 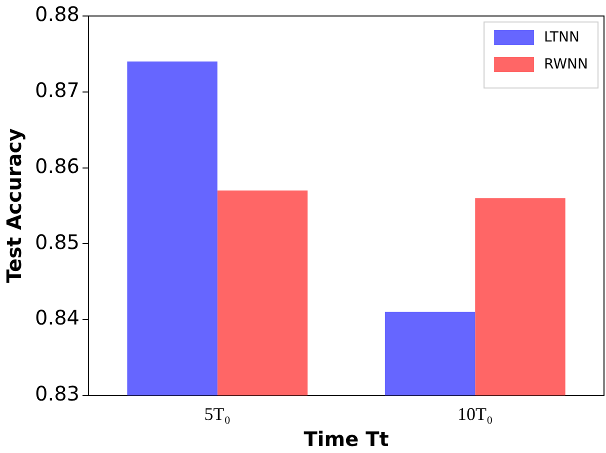 What do you see at coordinates (57, 166) in the screenshot?
I see `y-tick-label: 0.86` at bounding box center [57, 166].